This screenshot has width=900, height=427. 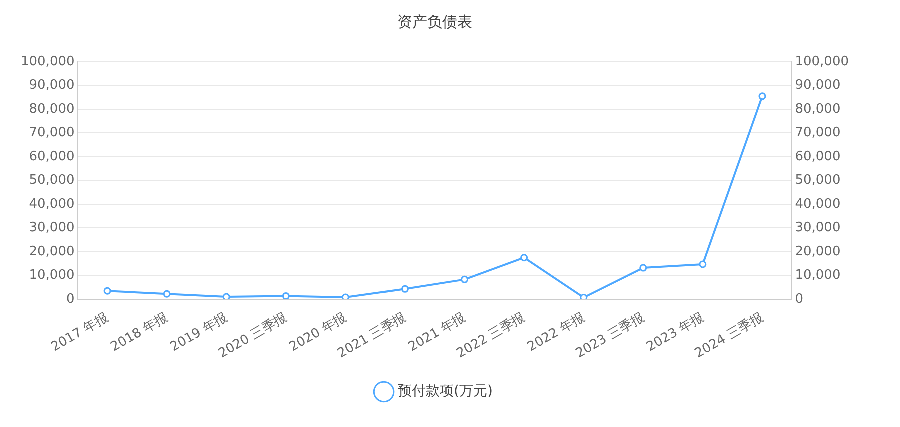 What do you see at coordinates (52, 109) in the screenshot?
I see `y-tick-label: 80,000` at bounding box center [52, 109].